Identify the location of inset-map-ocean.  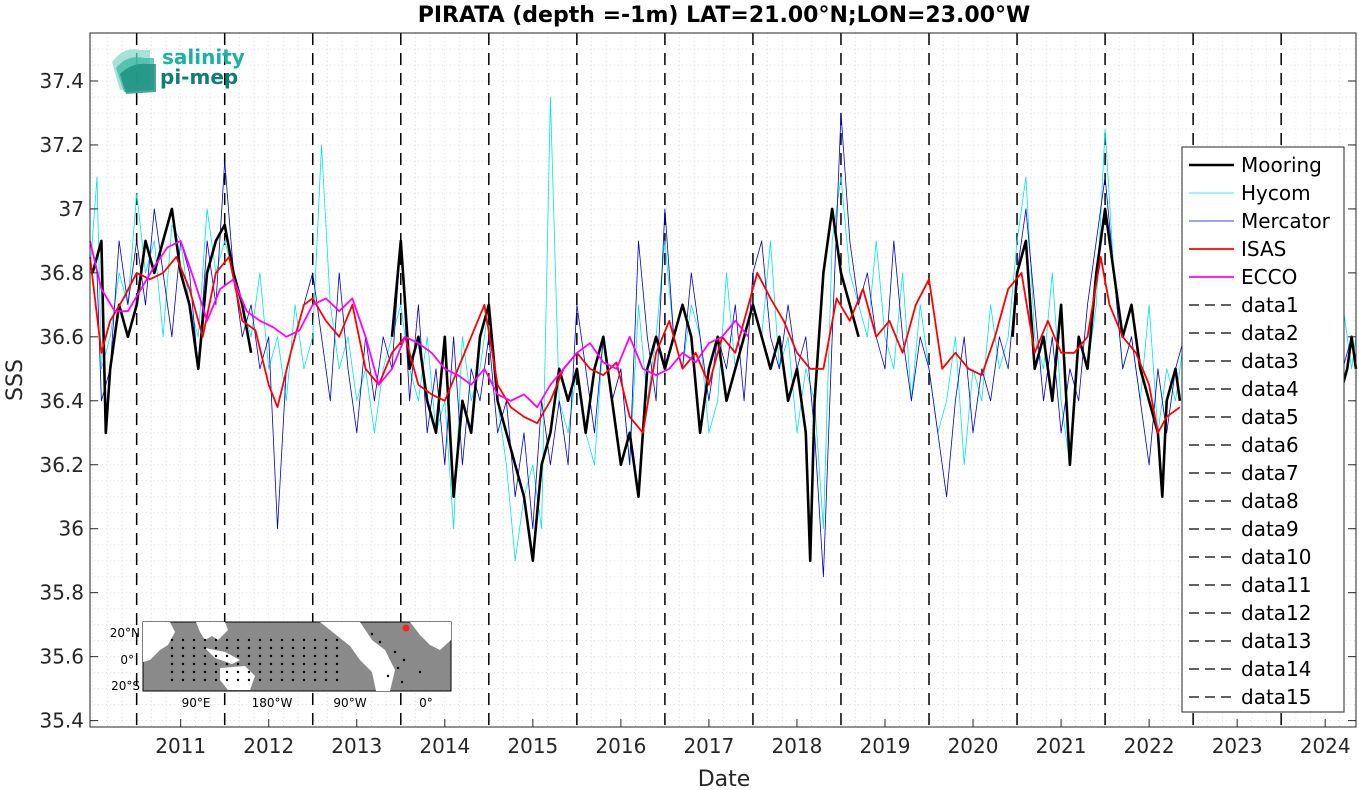
(297, 656).